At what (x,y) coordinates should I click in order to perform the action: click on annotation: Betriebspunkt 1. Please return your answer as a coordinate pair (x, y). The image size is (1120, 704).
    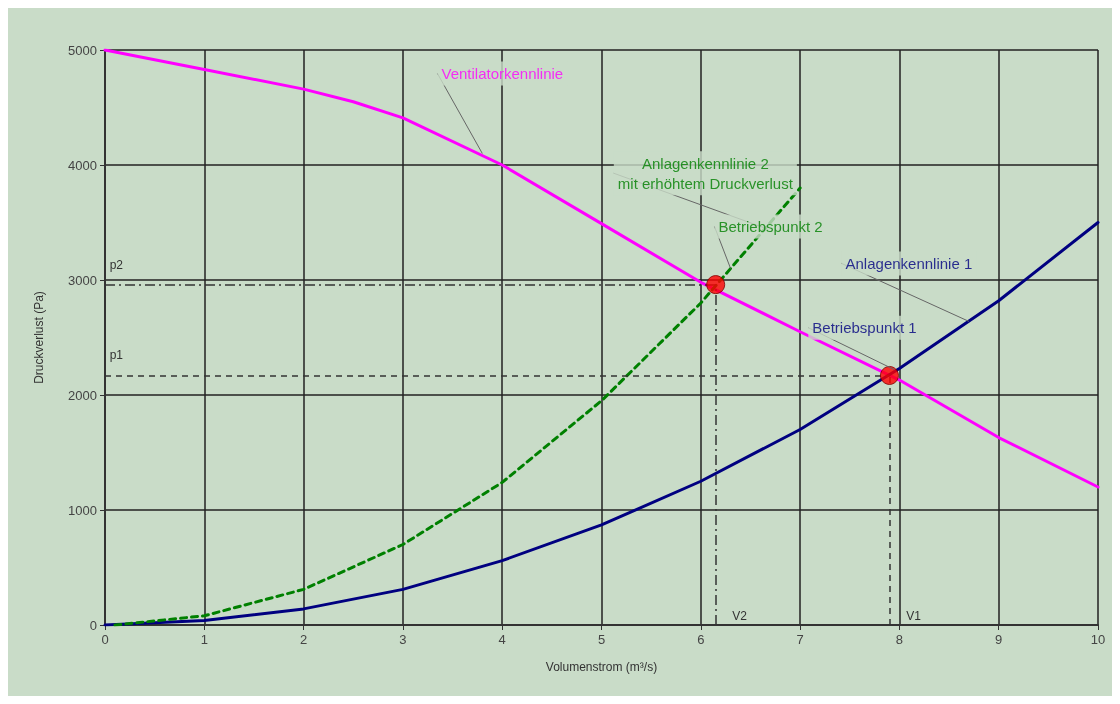
    Looking at the image, I should click on (864, 328).